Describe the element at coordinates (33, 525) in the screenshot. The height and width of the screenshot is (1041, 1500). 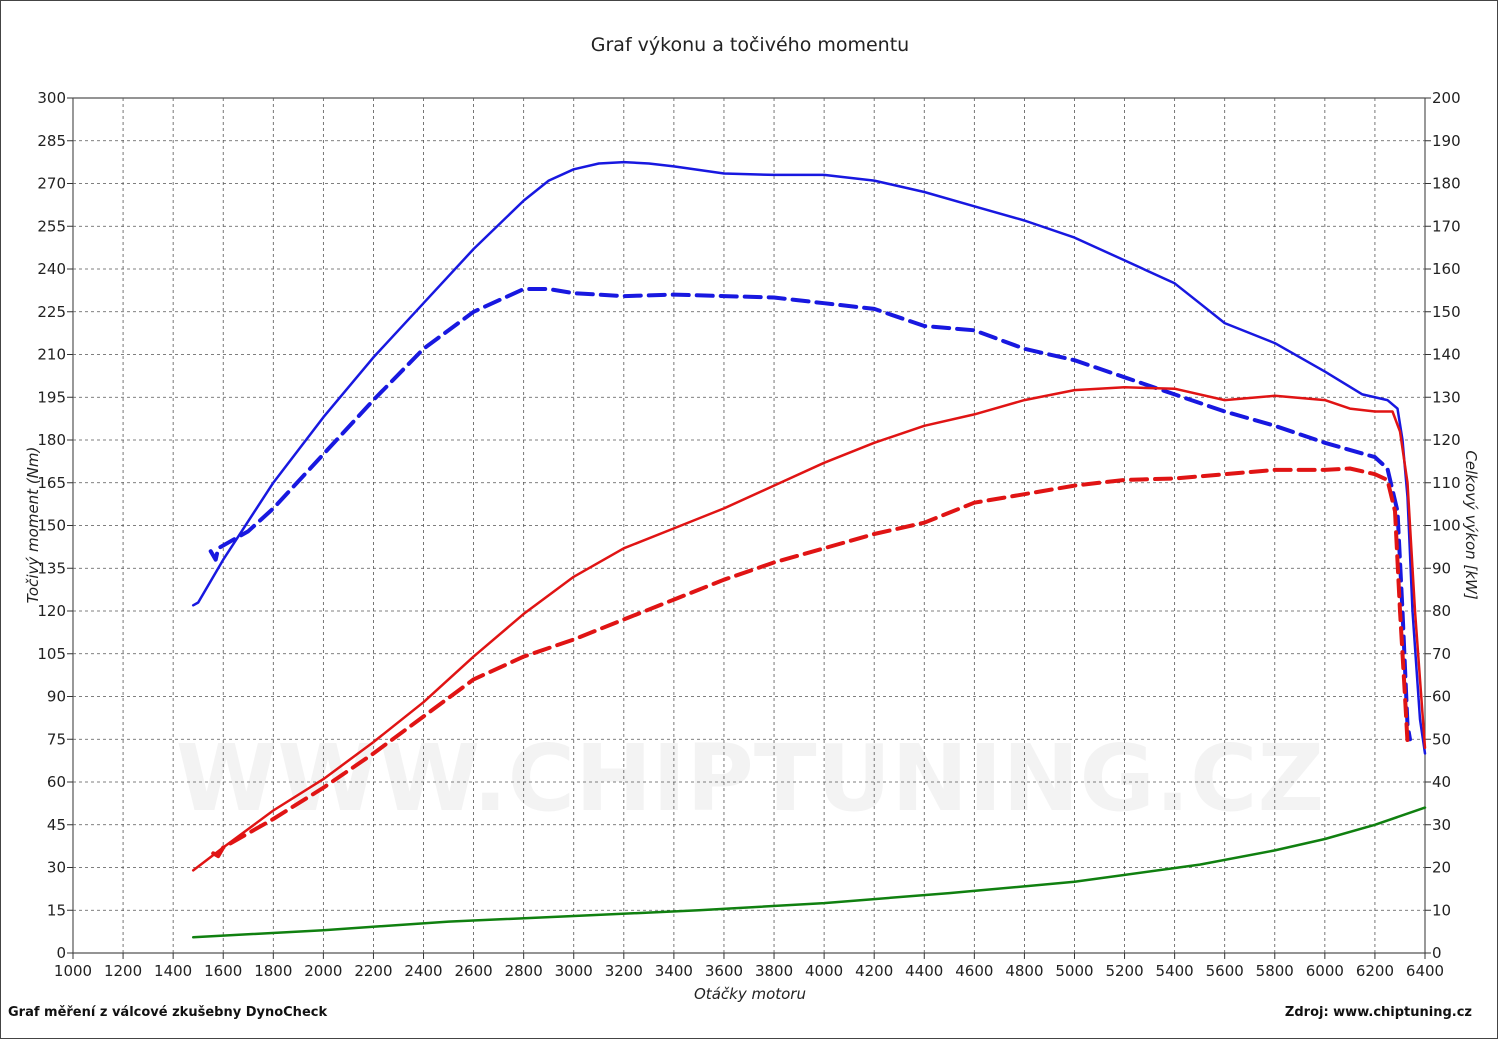
I see `y-axis-left-label: Točivý moment (Nm)` at that location.